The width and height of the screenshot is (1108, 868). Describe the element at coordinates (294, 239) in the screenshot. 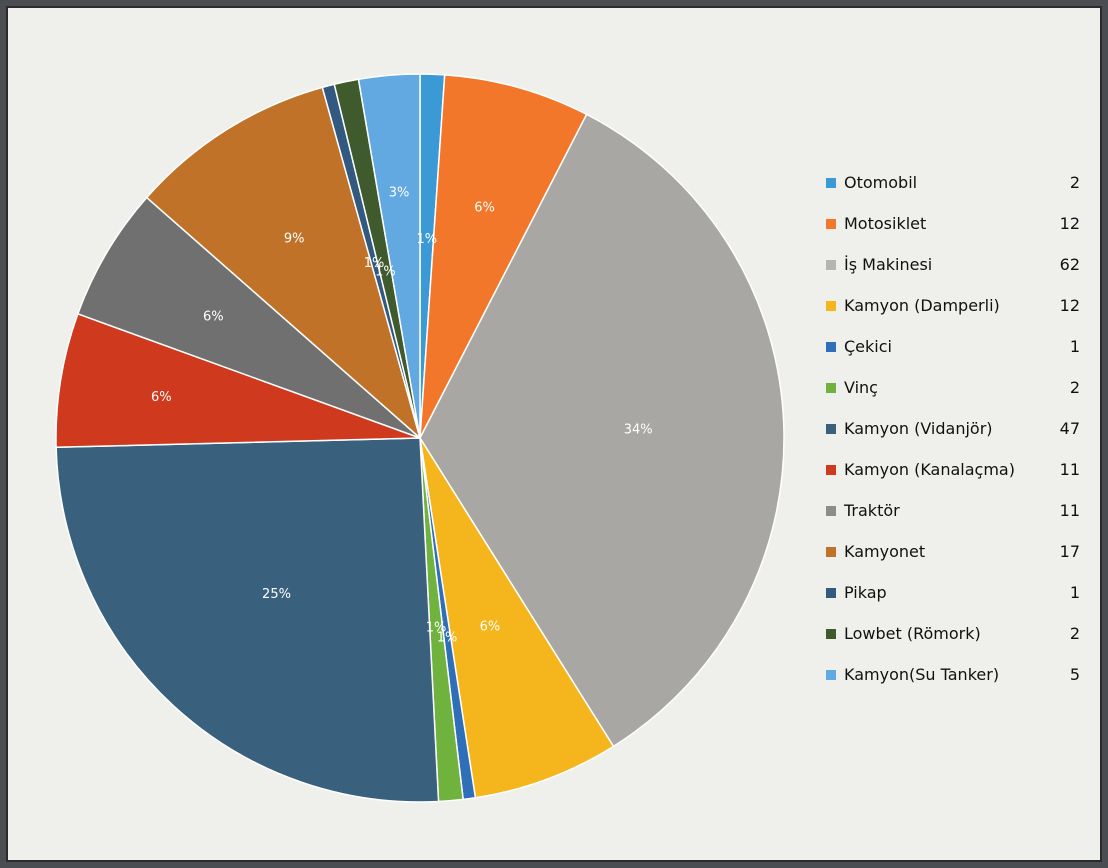

I see `data-label: 9%` at that location.